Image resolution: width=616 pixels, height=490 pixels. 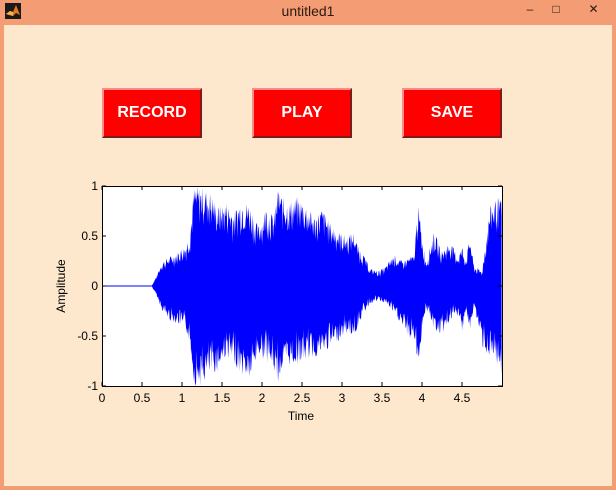 What do you see at coordinates (92, 386) in the screenshot?
I see `y-tick-label: -1` at bounding box center [92, 386].